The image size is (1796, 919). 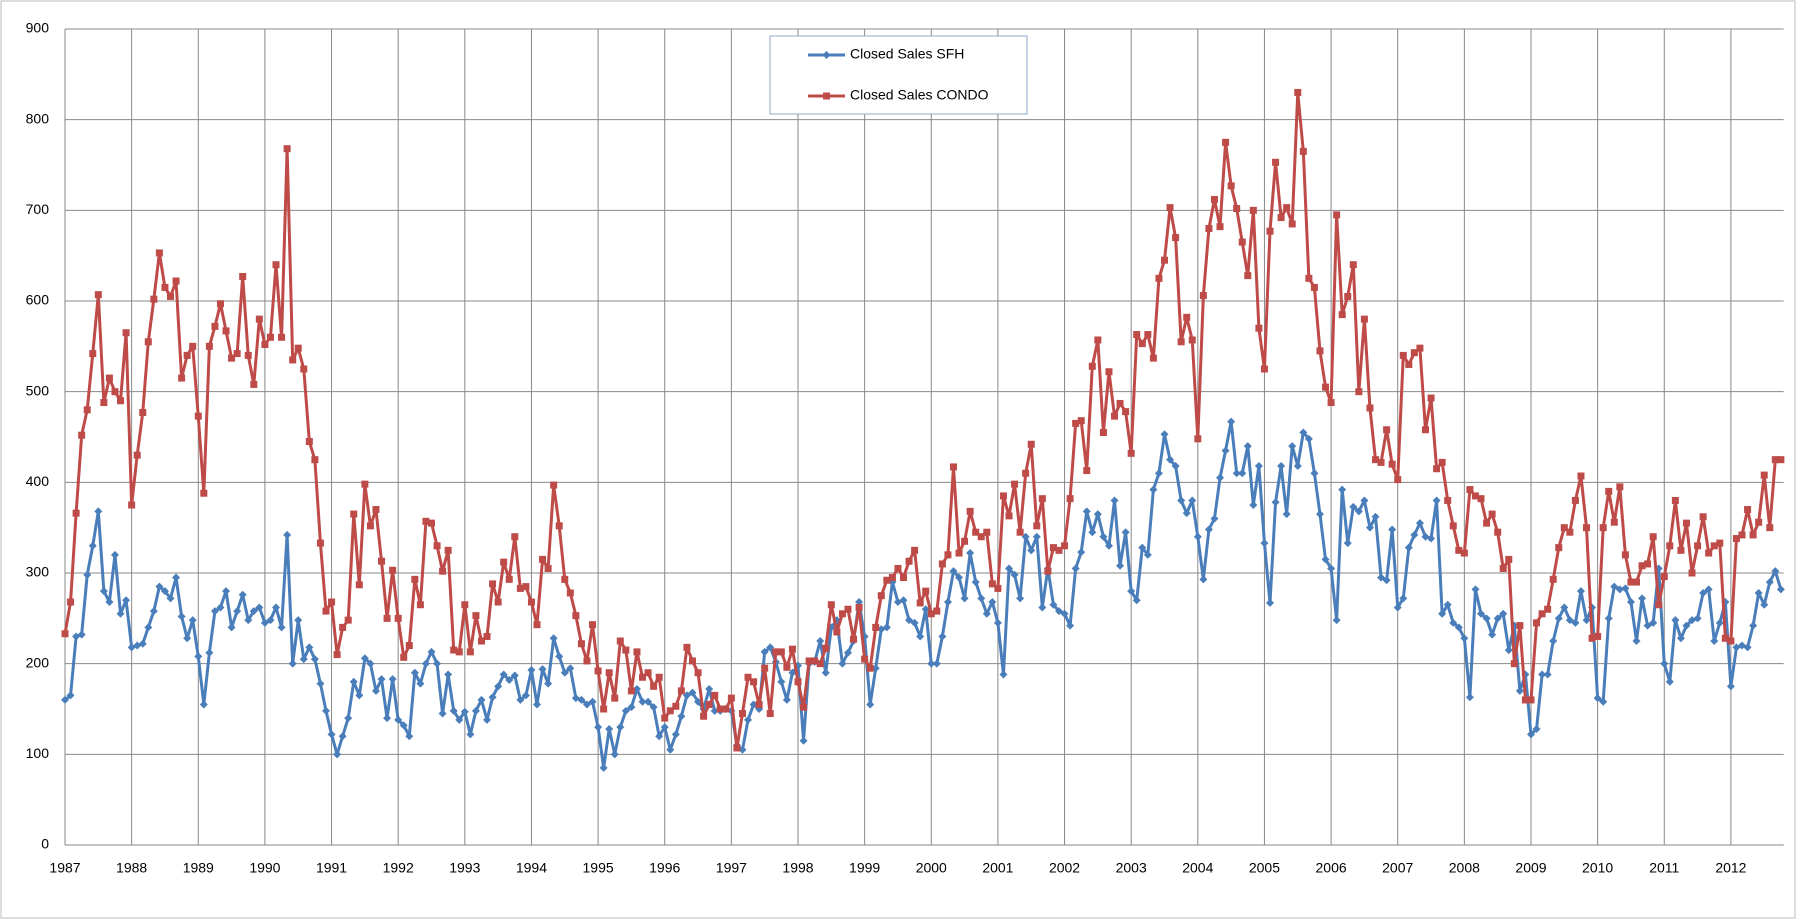 What do you see at coordinates (38, 209) in the screenshot?
I see `y-tick-label: 700` at bounding box center [38, 209].